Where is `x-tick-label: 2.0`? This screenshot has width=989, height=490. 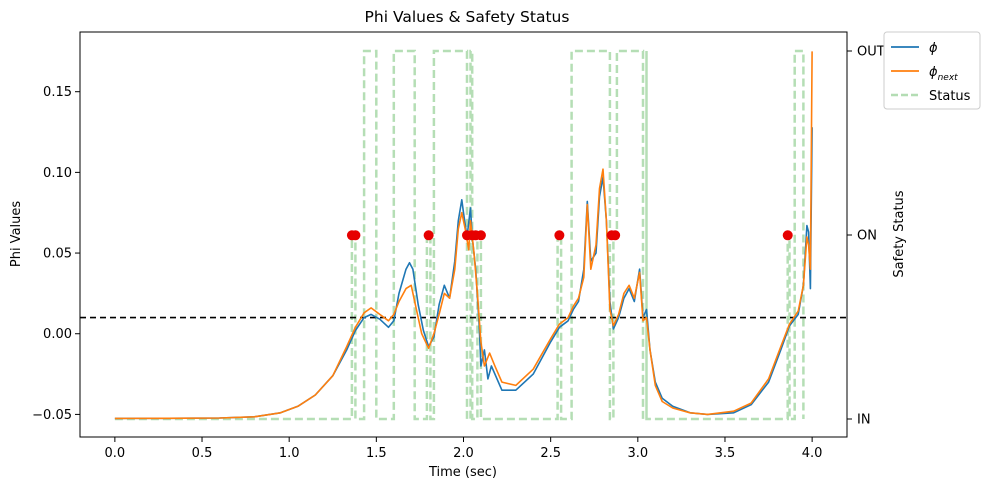
x-tick-label: 2.0 is located at coordinates (463, 453).